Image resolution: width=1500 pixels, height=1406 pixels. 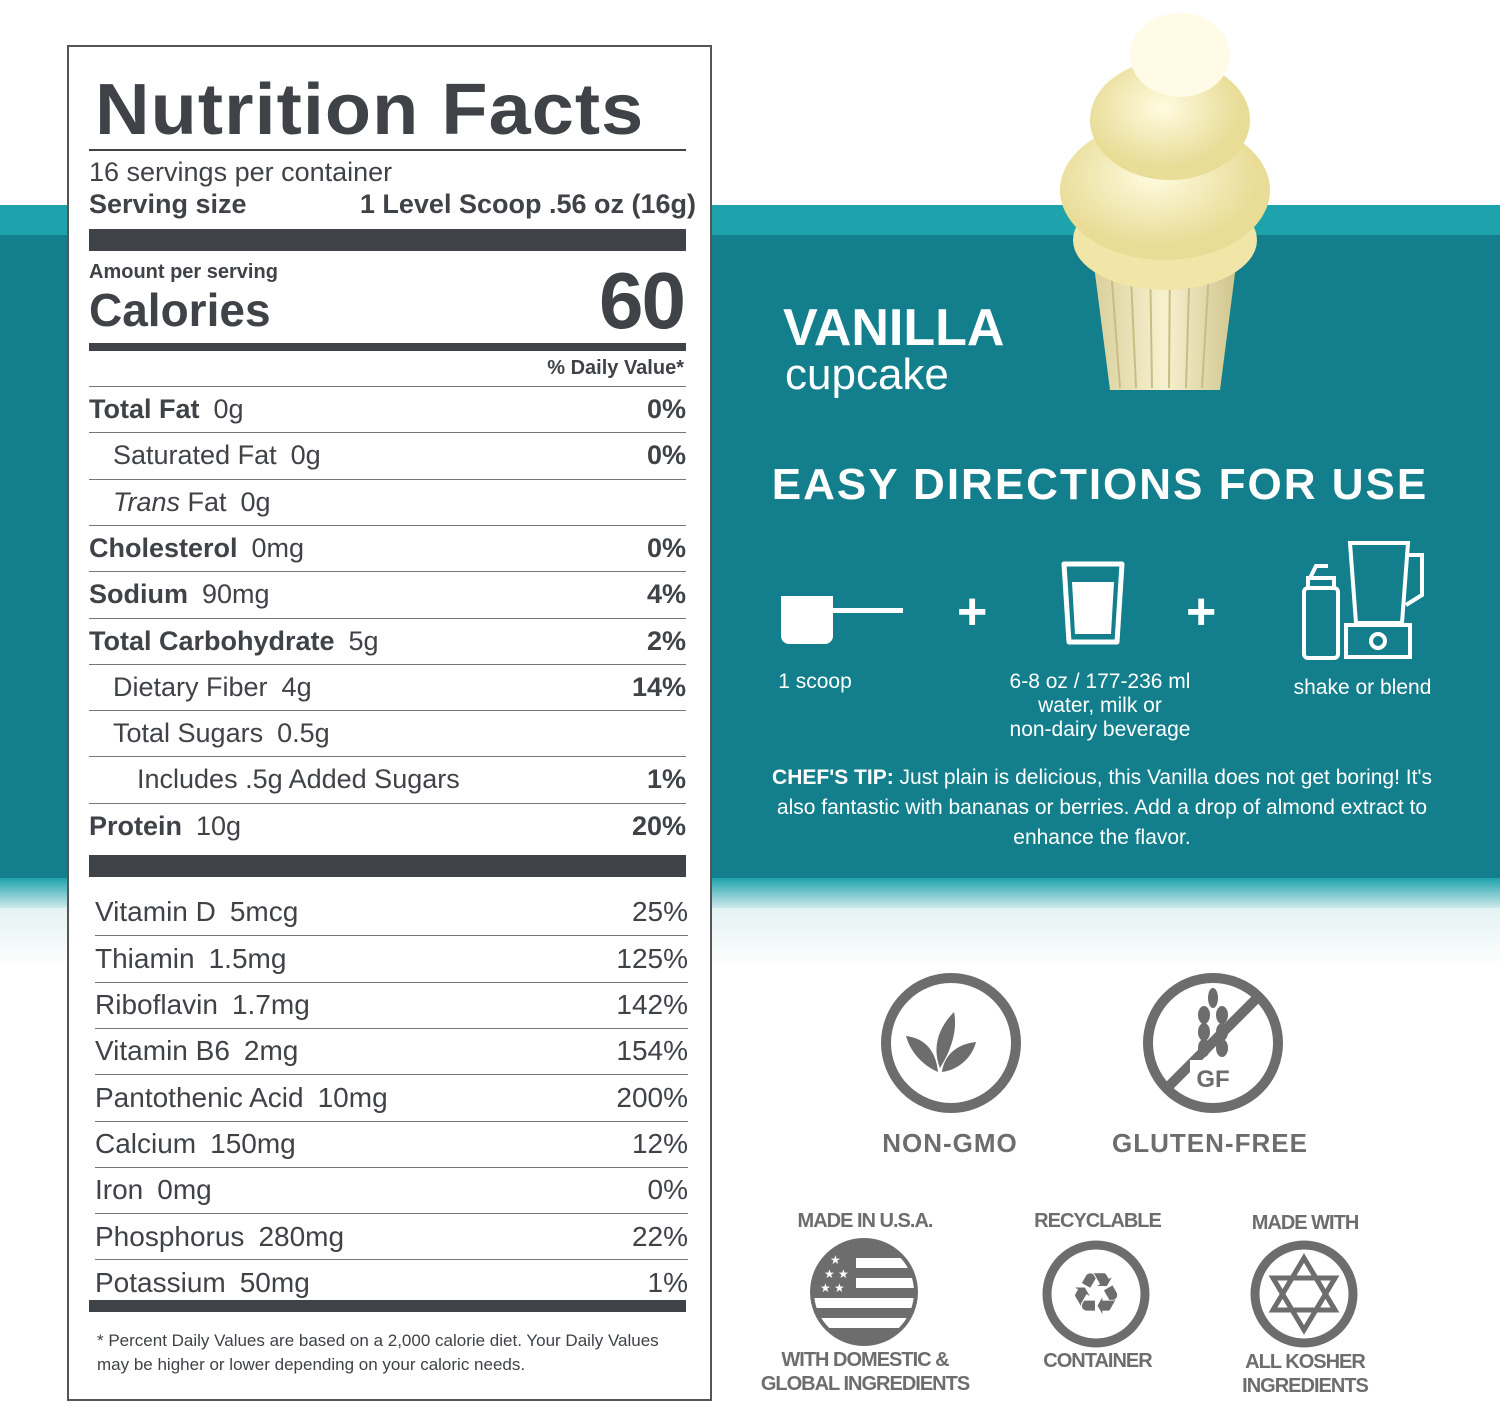 What do you see at coordinates (391, 1004) in the screenshot?
I see `vitamin-row: Riboflavin 1.7mg 142%` at bounding box center [391, 1004].